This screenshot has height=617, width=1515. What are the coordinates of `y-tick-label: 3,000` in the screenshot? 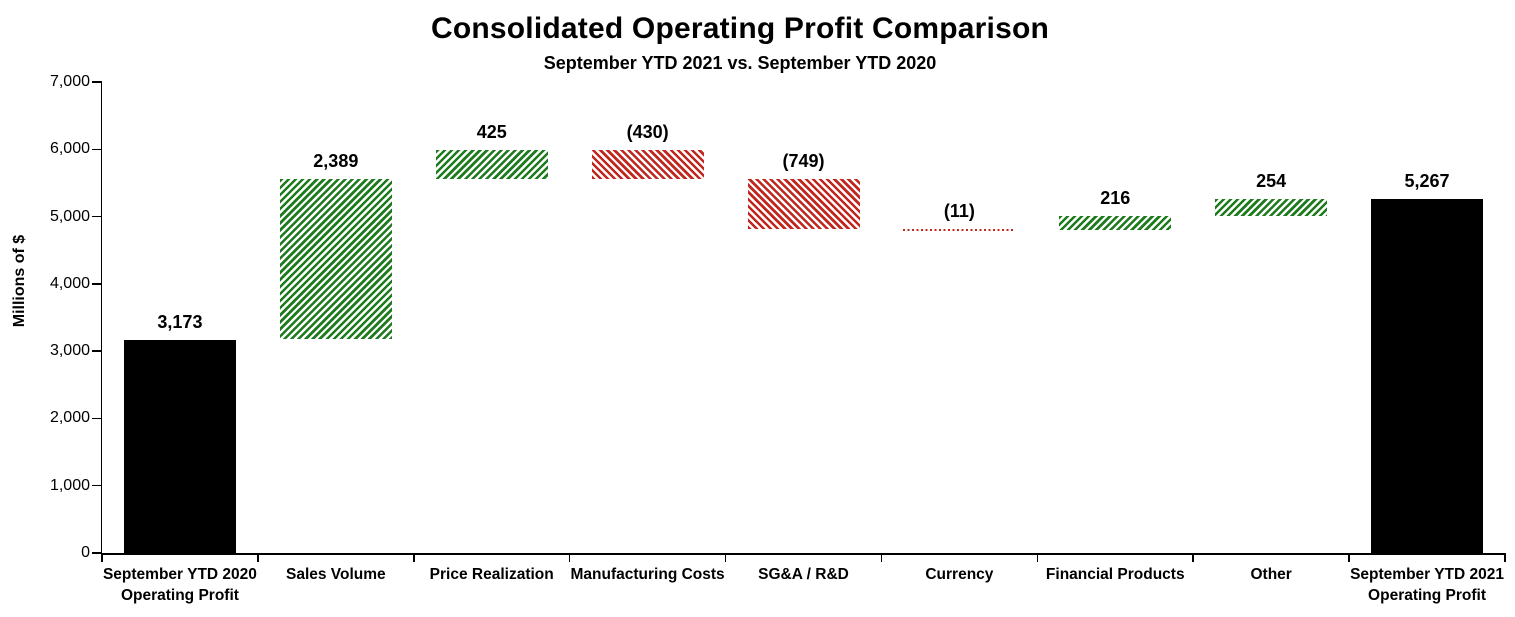 It's located at (69, 351).